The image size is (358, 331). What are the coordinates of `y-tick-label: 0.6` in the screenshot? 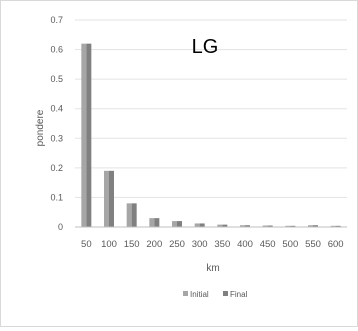 It's located at (56, 50).